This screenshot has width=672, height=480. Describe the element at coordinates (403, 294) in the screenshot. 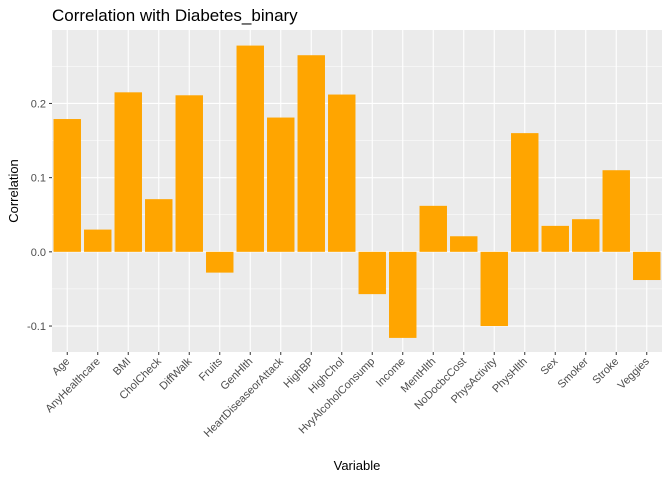

I see `bar-income` at that location.